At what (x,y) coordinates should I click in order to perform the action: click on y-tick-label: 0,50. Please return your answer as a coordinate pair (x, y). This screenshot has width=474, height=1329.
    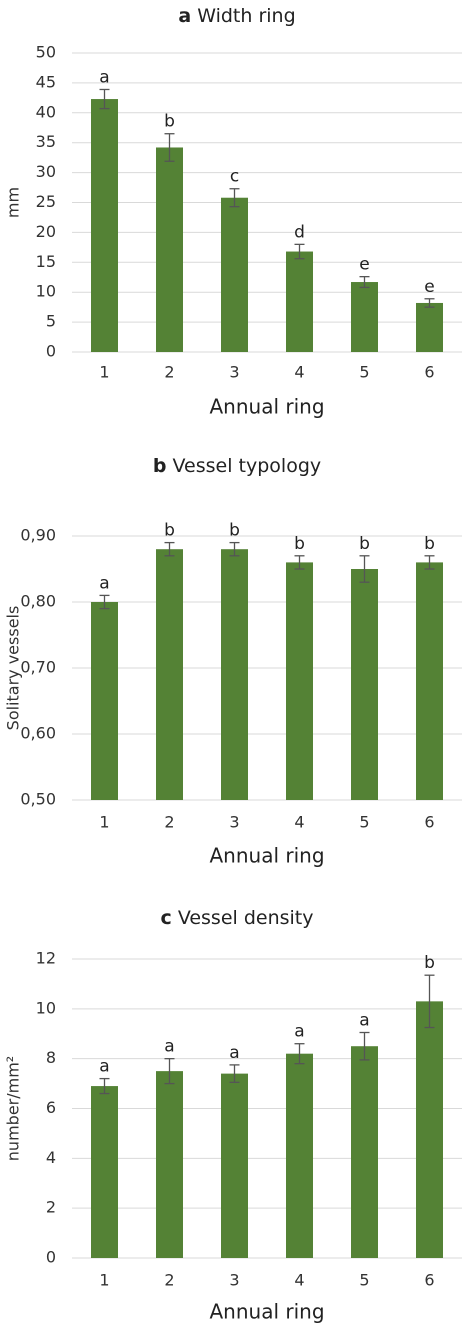
    Looking at the image, I should click on (38, 799).